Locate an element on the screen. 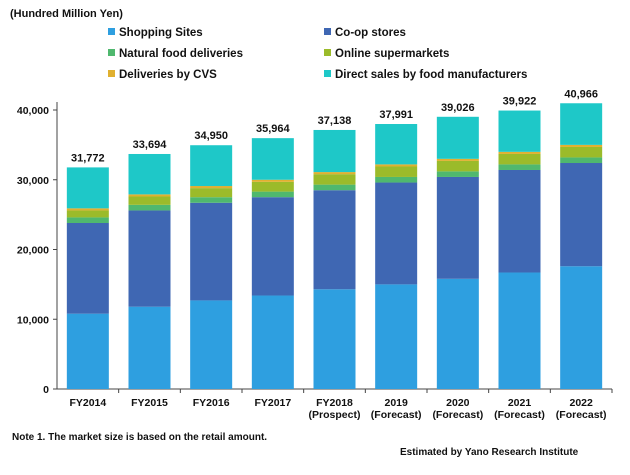 Image resolution: width=630 pixels, height=475 pixels. y-tick-label: 40,000 is located at coordinates (33, 111).